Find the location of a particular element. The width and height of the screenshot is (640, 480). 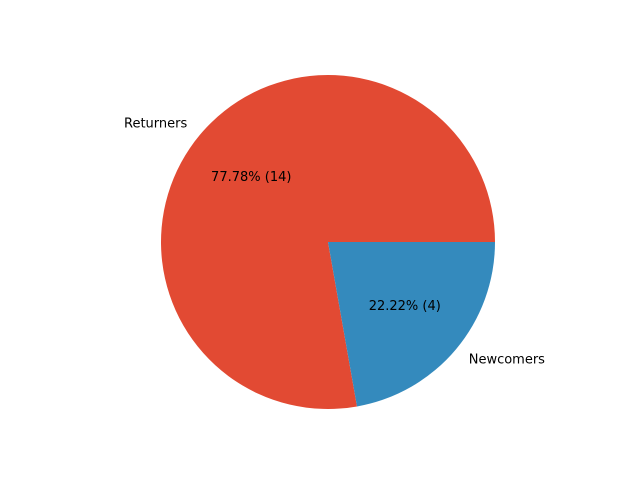

pie-slice-newcomers is located at coordinates (412, 324).